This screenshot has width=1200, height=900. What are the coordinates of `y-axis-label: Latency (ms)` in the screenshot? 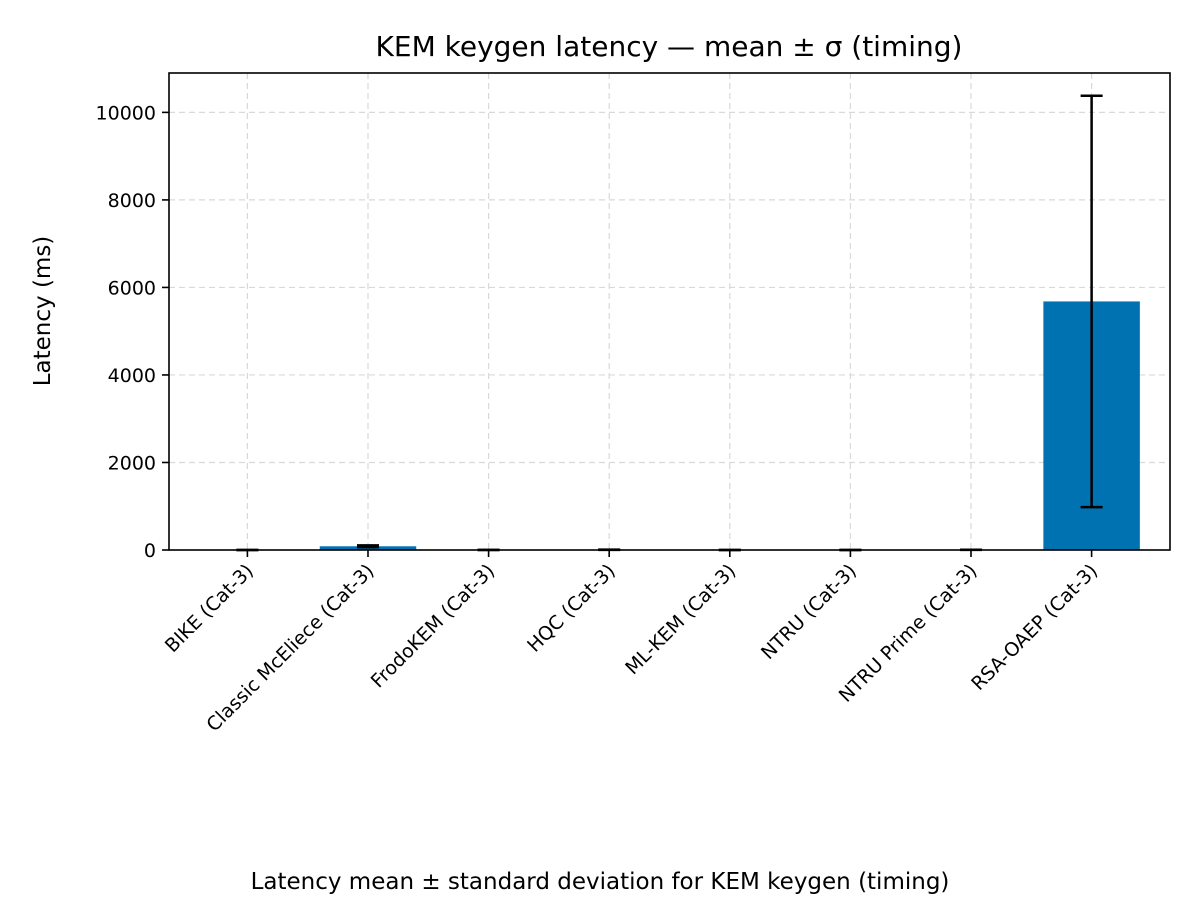 It's located at (43, 311).